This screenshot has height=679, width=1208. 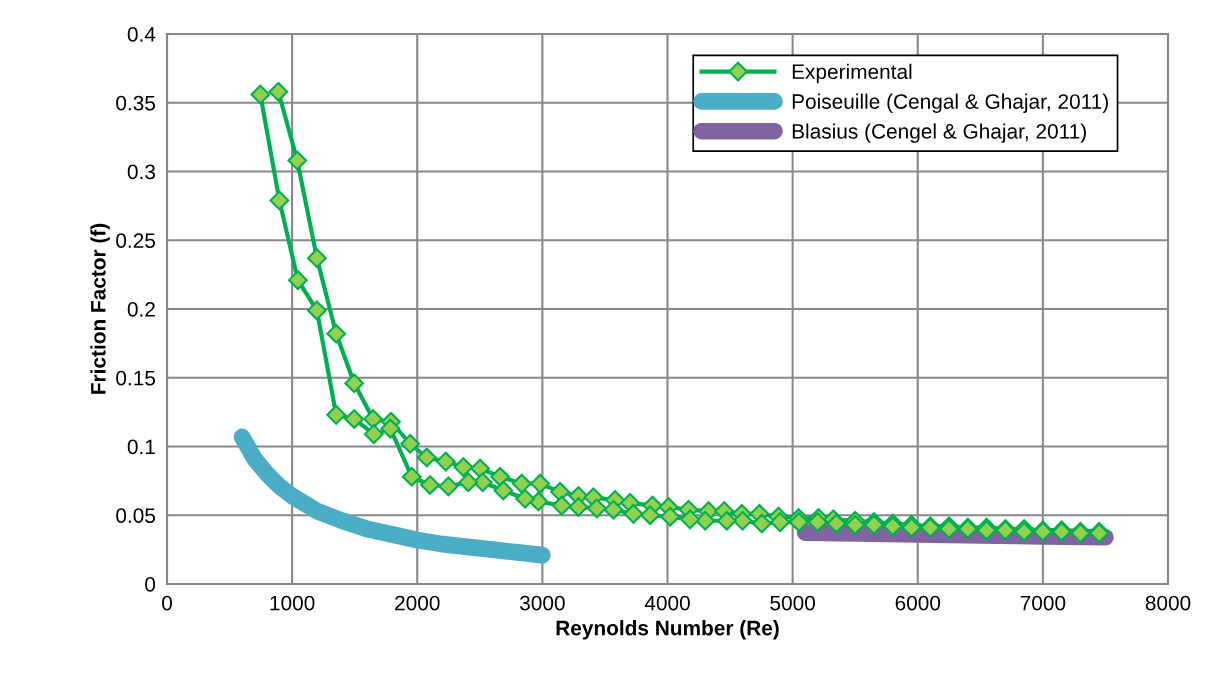 What do you see at coordinates (792, 603) in the screenshot?
I see `x-tick-label: 5000` at bounding box center [792, 603].